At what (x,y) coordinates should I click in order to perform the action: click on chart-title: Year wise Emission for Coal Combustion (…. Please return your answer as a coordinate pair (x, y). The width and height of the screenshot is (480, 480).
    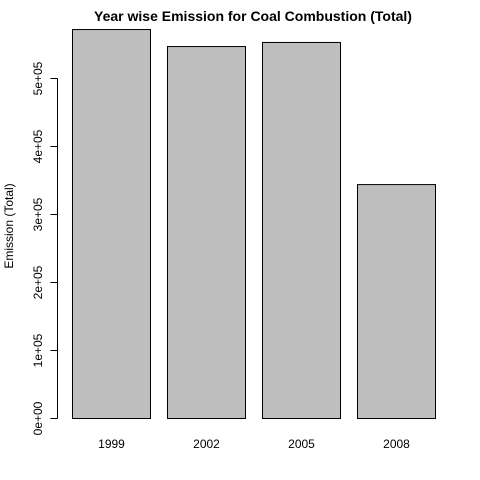
    Looking at the image, I should click on (253, 16).